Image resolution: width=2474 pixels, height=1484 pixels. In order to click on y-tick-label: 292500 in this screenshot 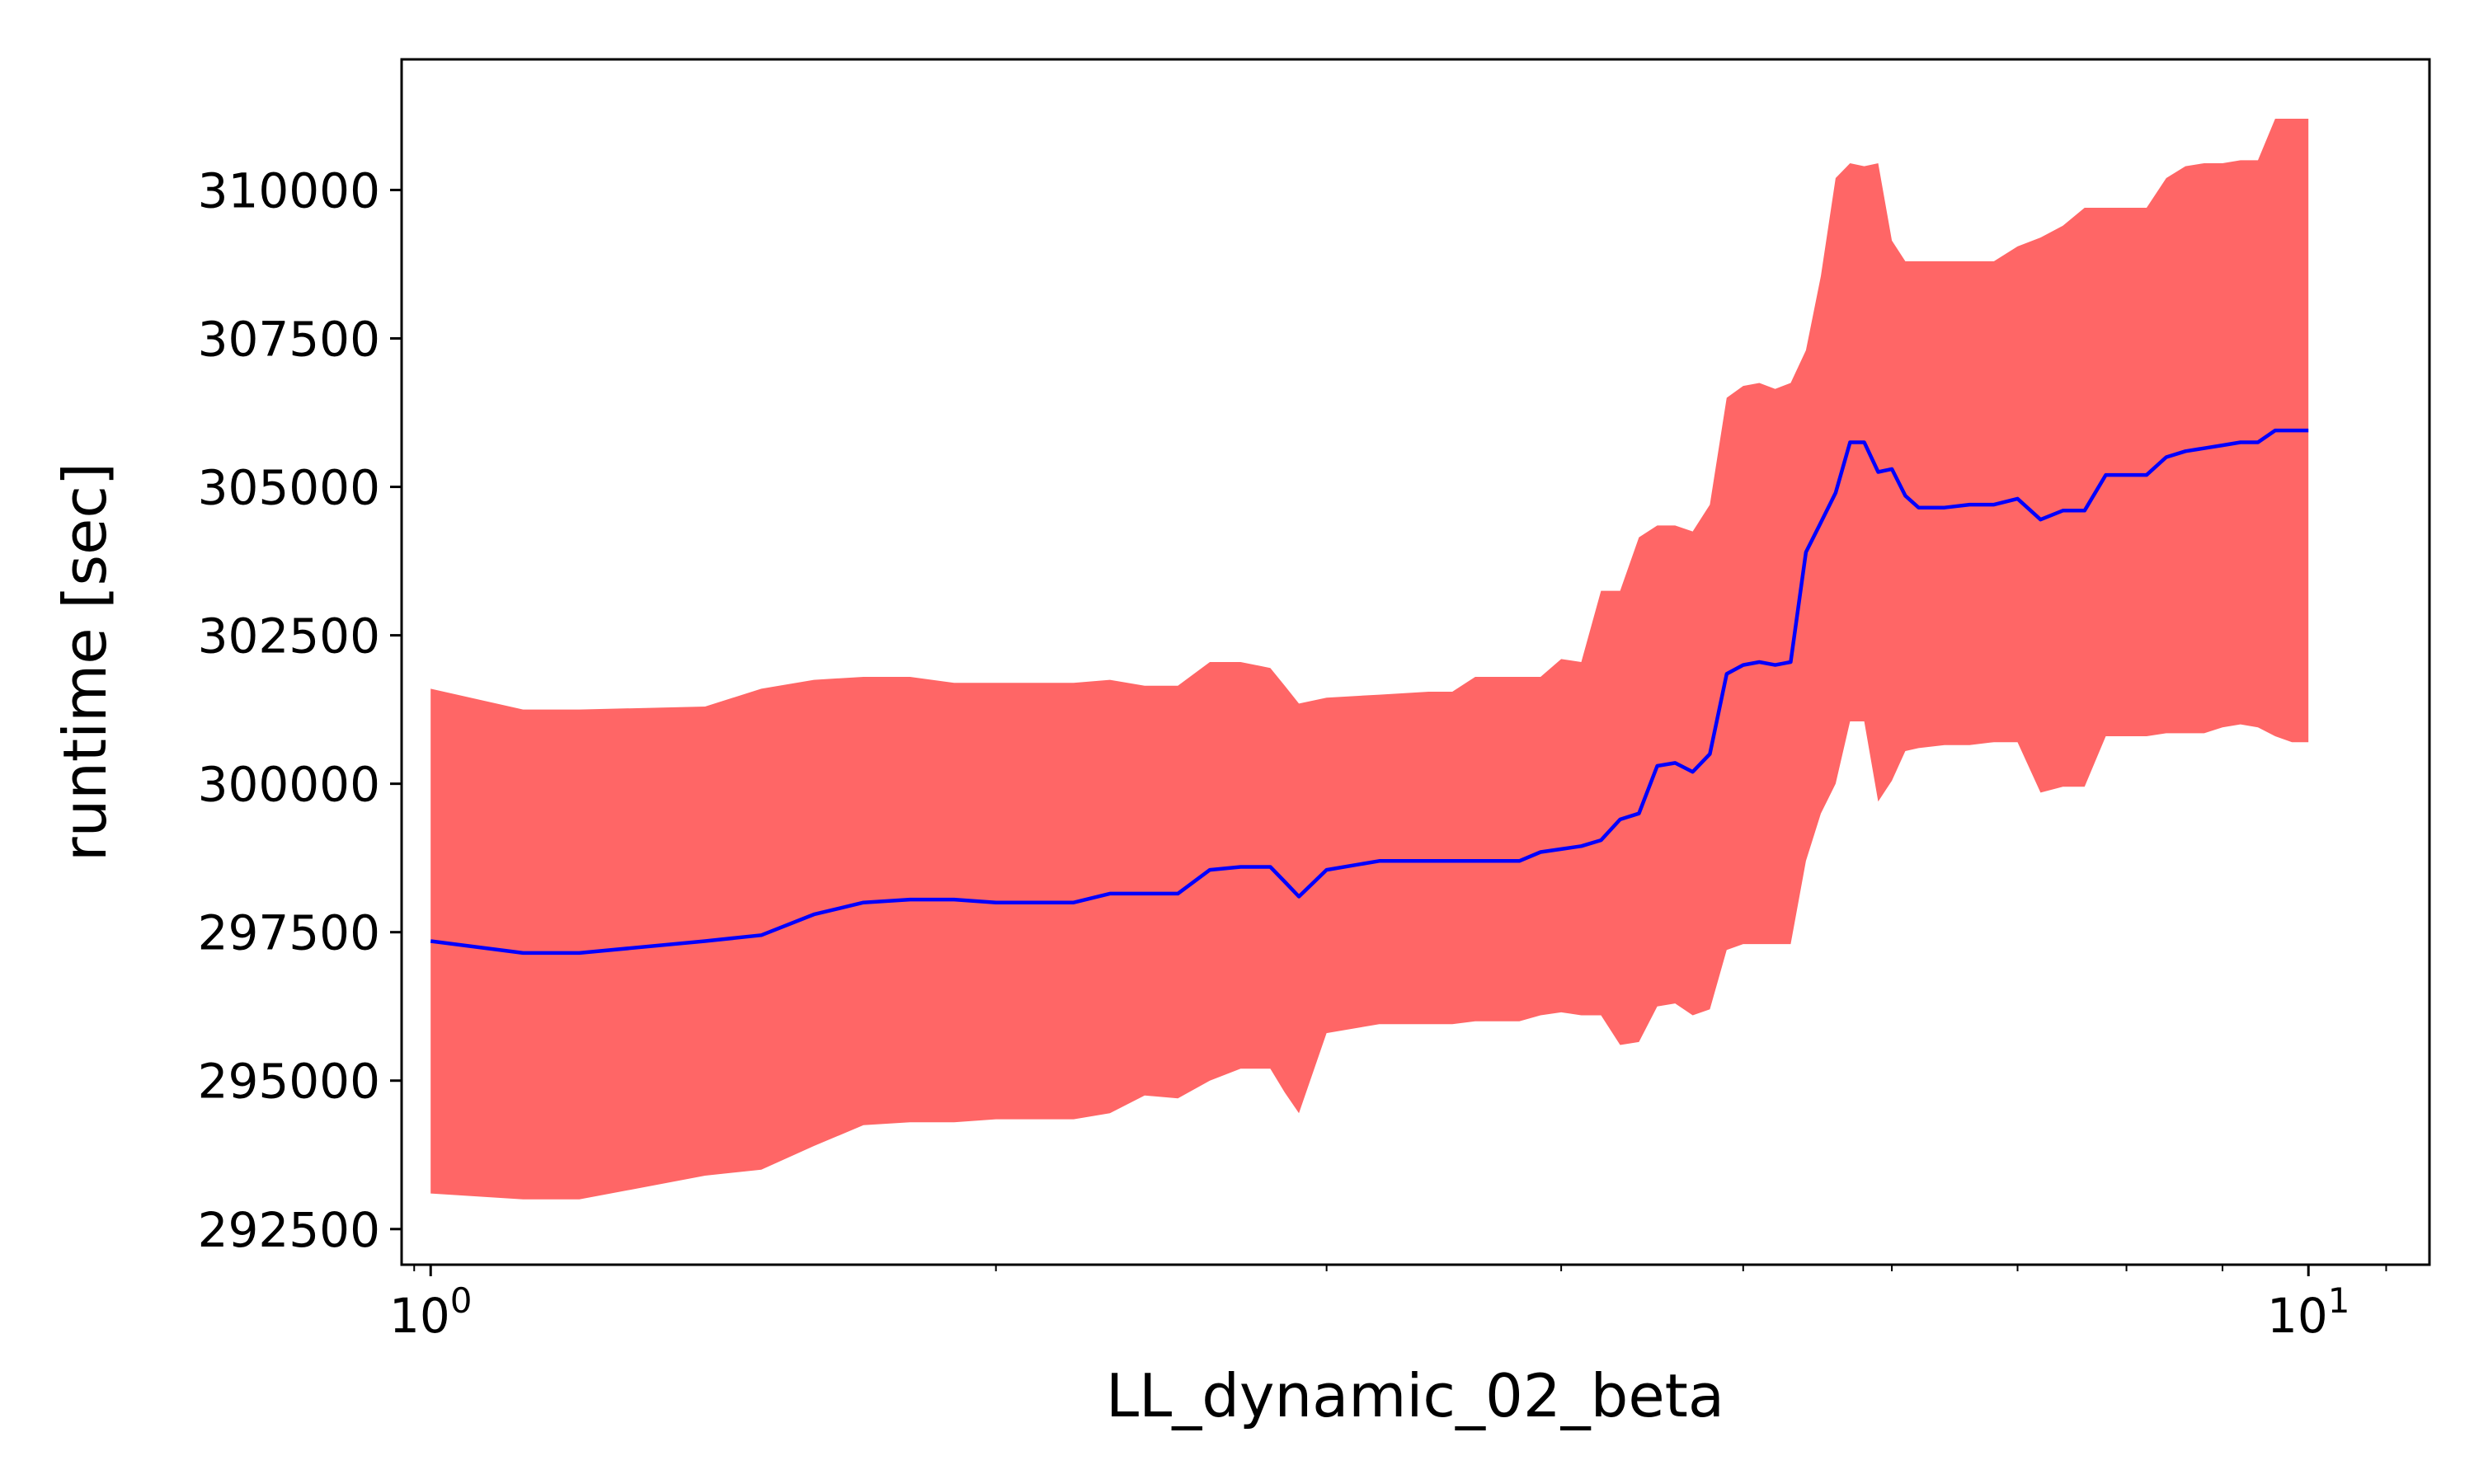, I will do `click(289, 1230)`.